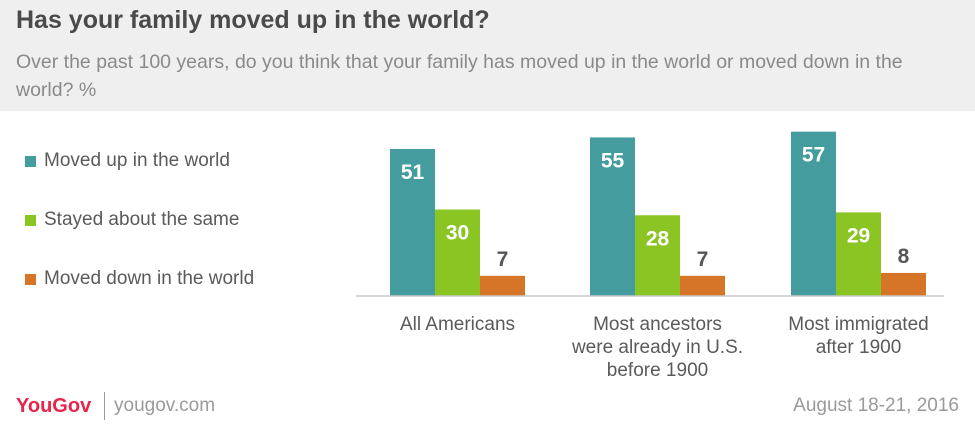  I want to click on legend-label-stayed: Stayed about the same, so click(142, 219).